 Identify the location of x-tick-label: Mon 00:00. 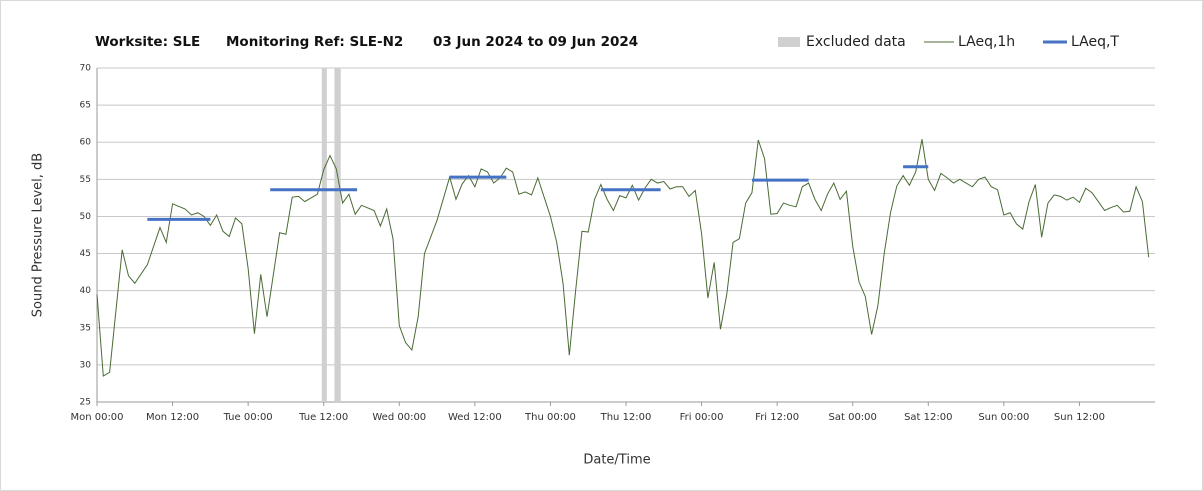
(96, 417).